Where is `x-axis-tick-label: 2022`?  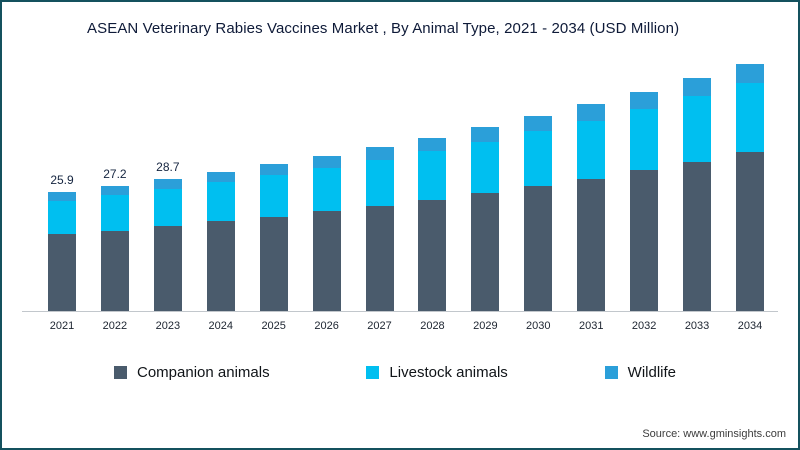 x-axis-tick-label: 2022 is located at coordinates (115, 326).